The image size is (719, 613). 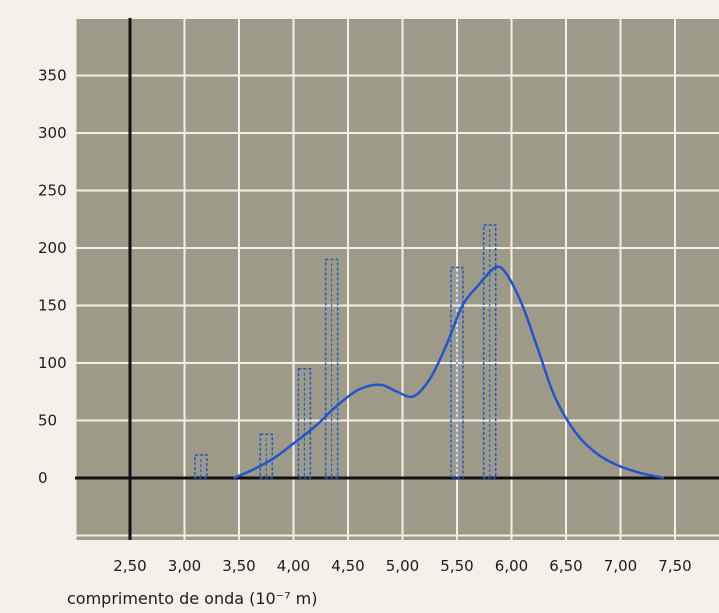 I want to click on x-tick-label: 2,50, so click(x=129, y=566).